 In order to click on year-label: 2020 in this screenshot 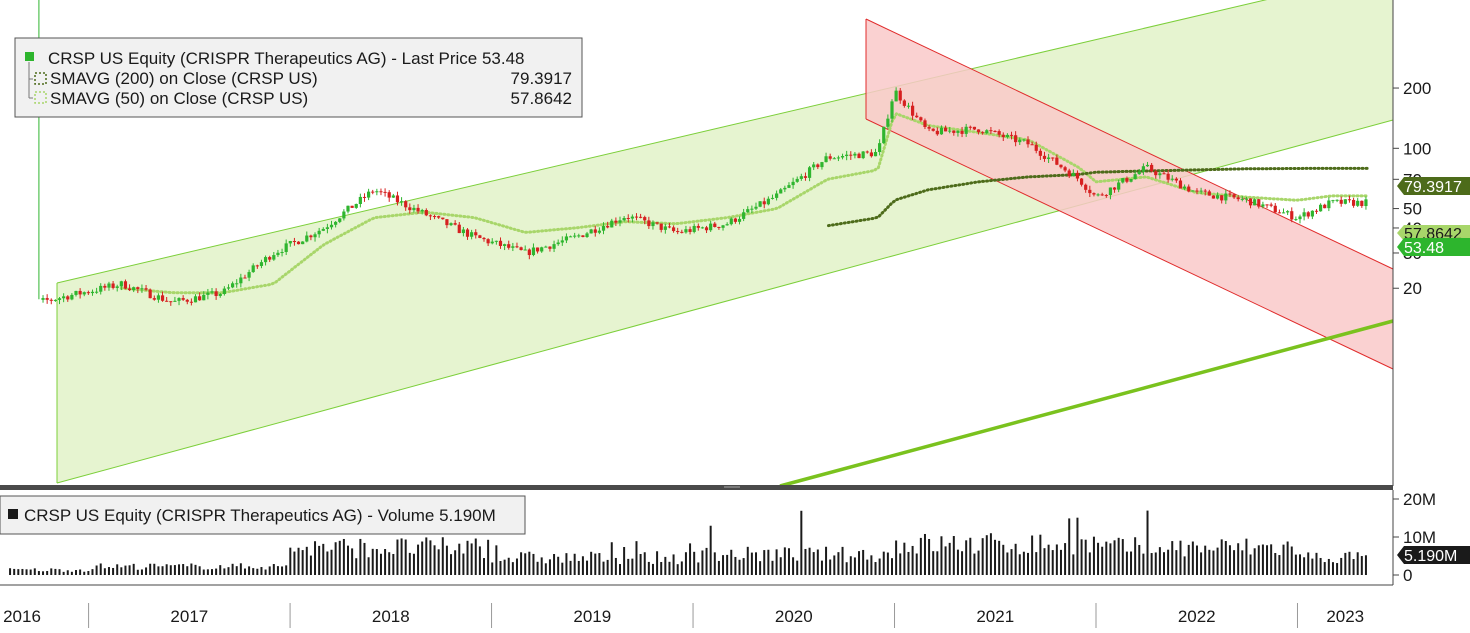, I will do `click(794, 616)`.